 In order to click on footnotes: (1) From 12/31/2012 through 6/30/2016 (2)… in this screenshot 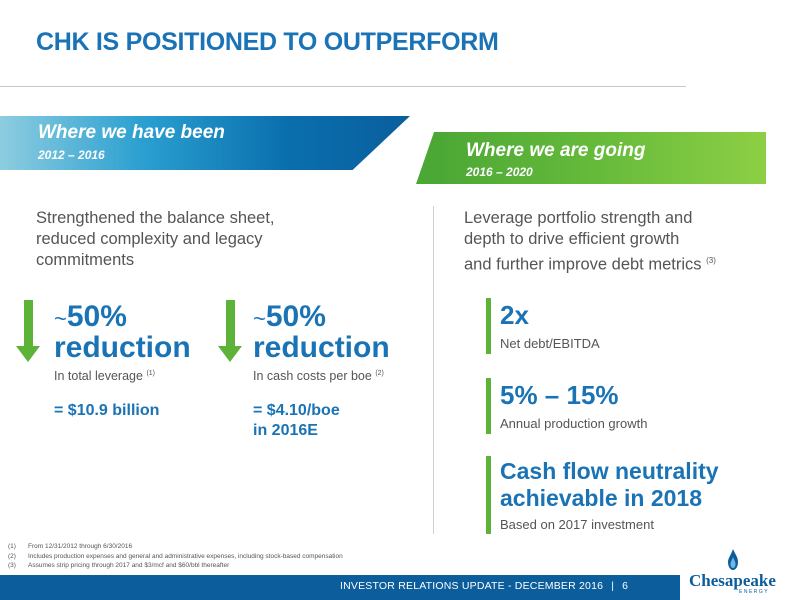, I will do `click(175, 556)`.